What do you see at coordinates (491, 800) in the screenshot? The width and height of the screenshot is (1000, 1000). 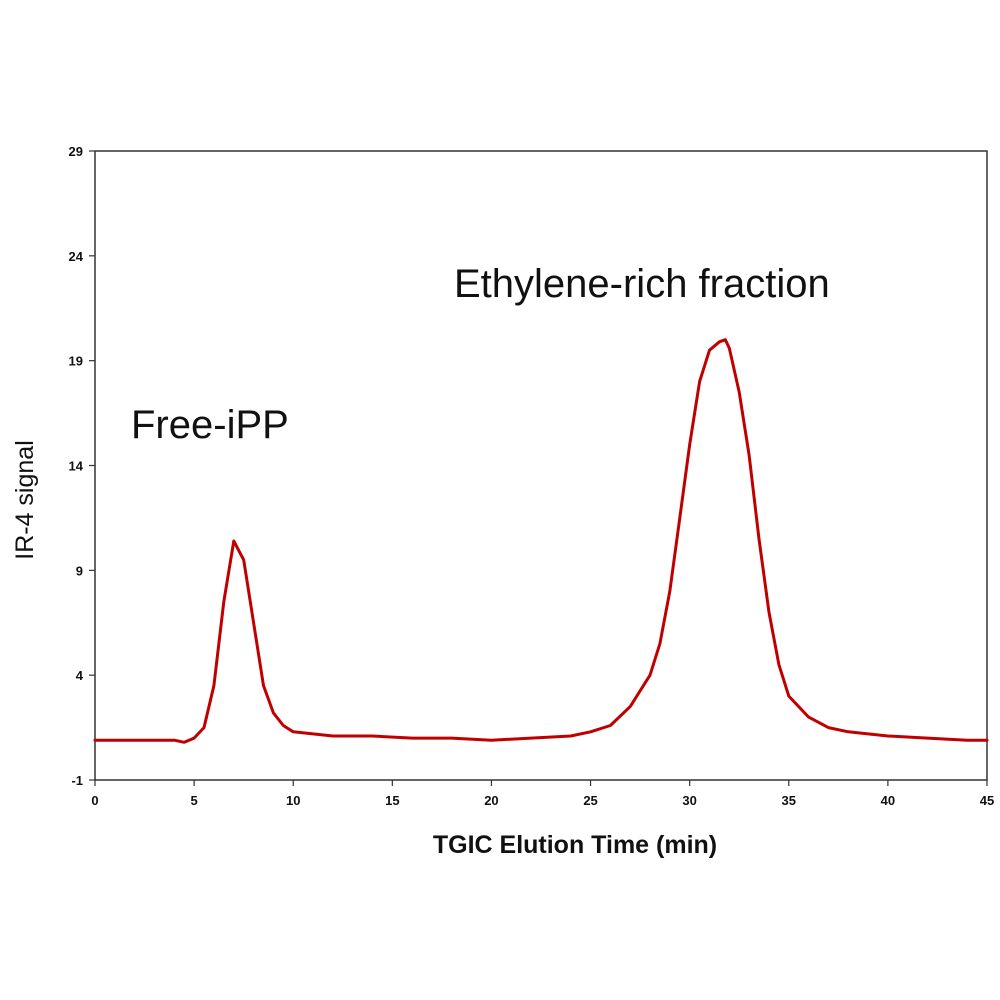 I see `x-tick-label: 20` at bounding box center [491, 800].